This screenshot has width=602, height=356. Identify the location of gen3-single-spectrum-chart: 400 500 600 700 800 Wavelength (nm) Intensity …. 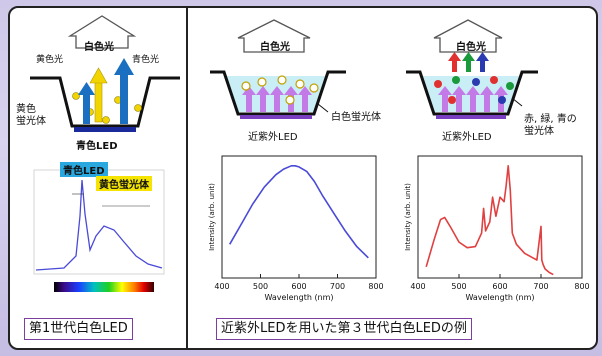
(296, 228).